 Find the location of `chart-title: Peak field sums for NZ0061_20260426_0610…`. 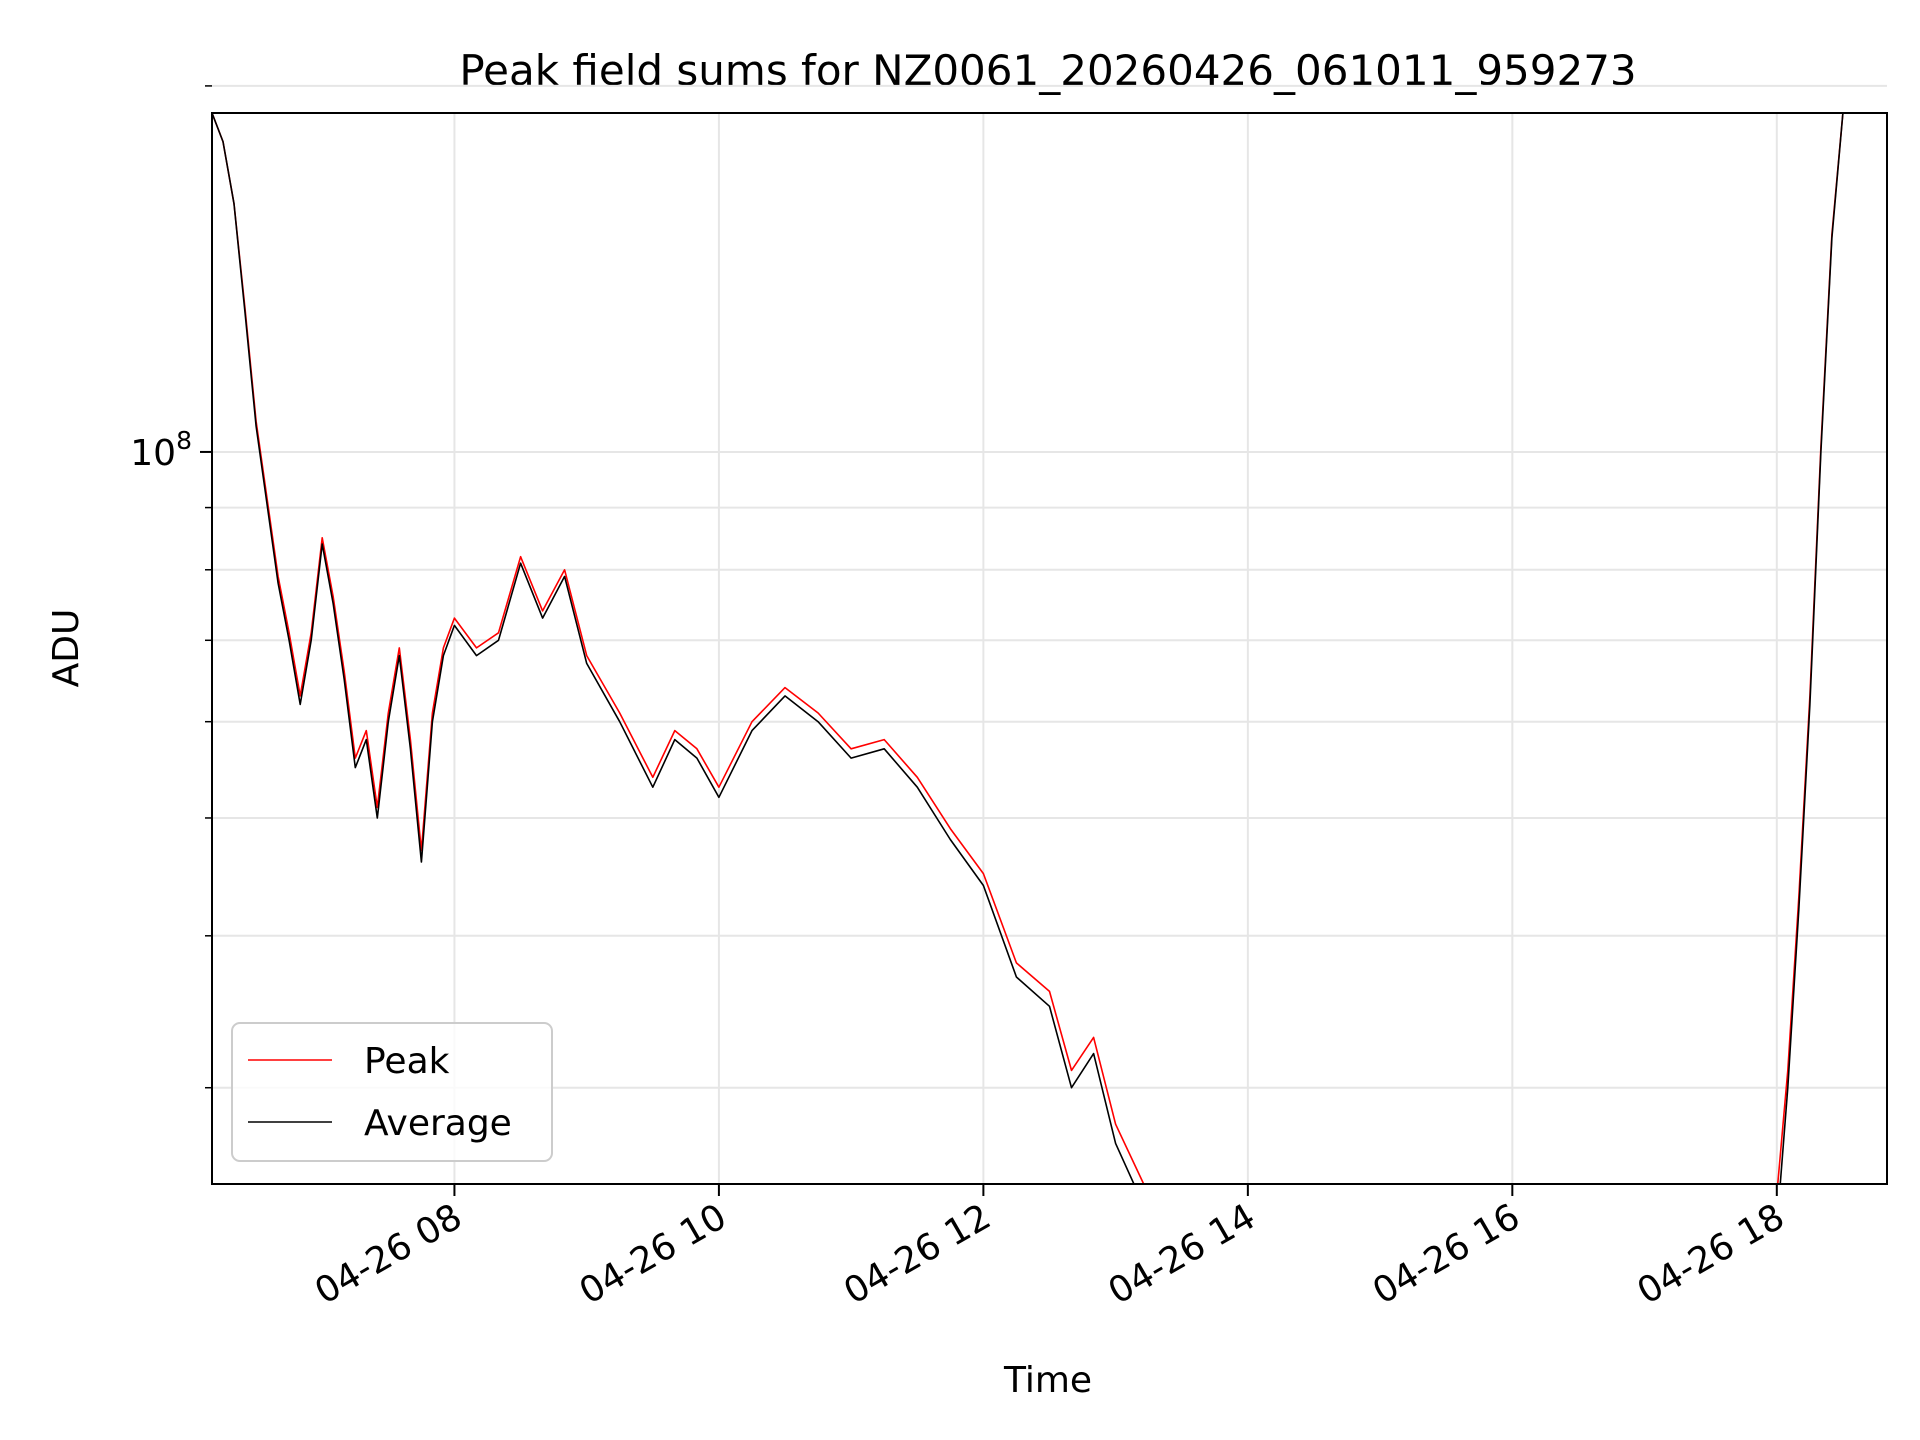

chart-title: Peak field sums for NZ0061_20260426_0610… is located at coordinates (1047, 70).